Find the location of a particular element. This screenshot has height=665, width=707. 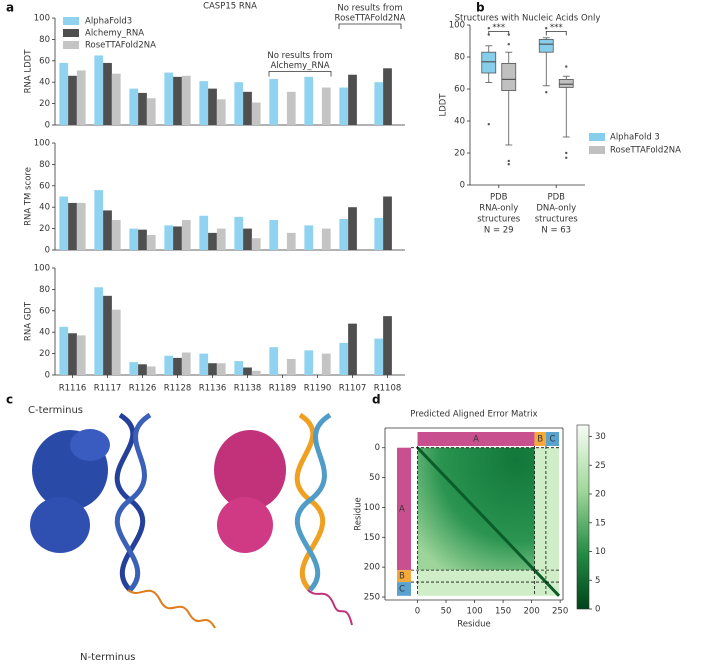

x-tick-label: 100 is located at coordinates (474, 612).